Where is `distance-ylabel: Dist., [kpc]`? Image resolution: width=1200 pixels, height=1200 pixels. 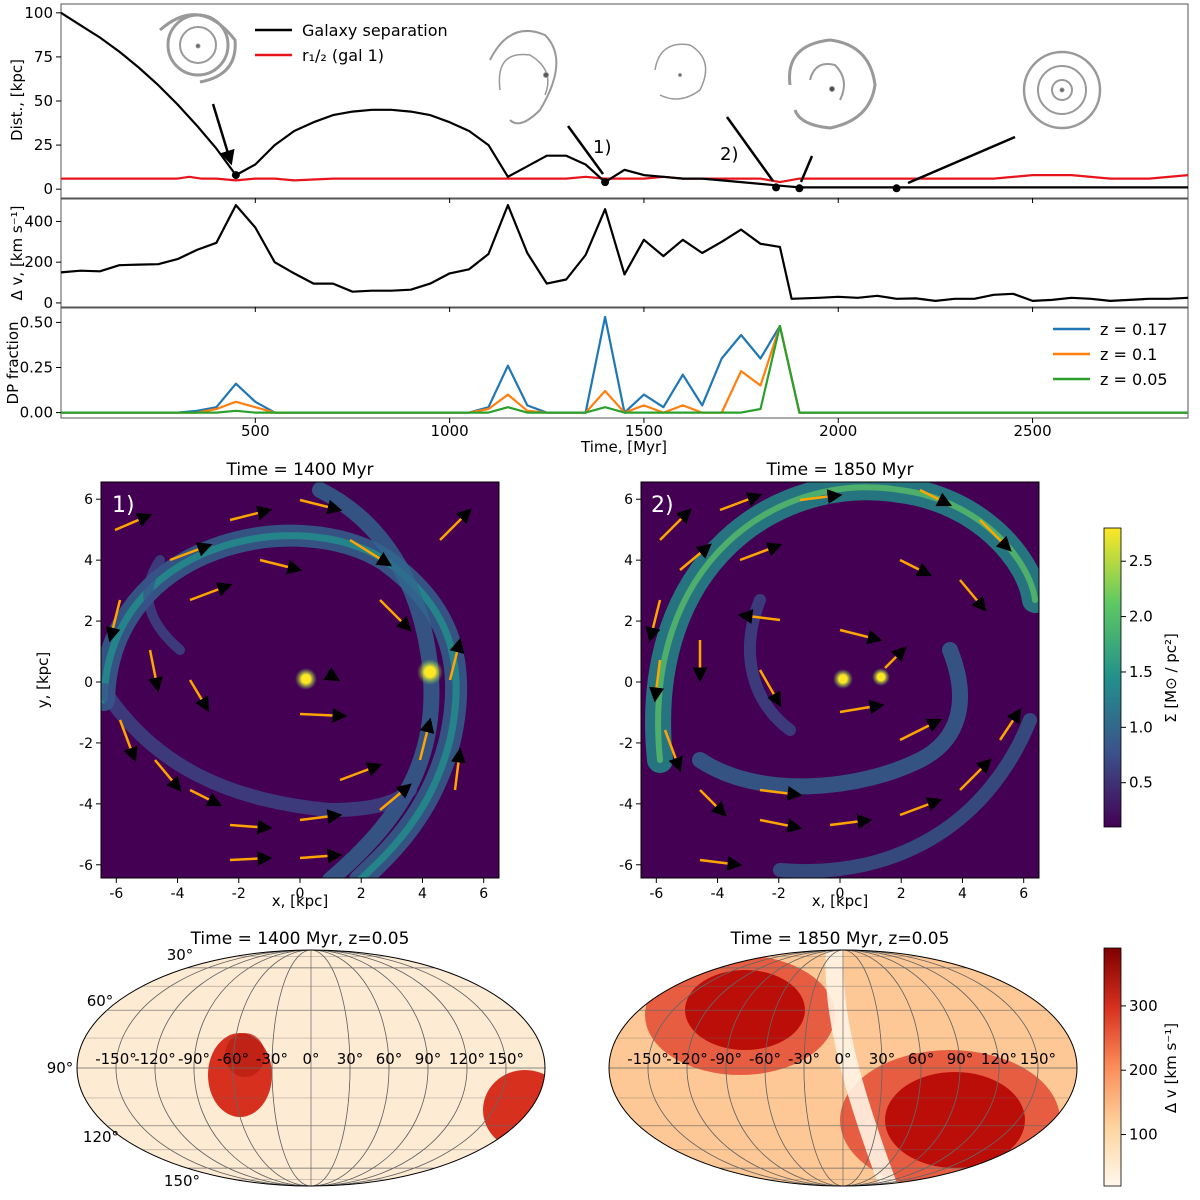 distance-ylabel: Dist., [kpc] is located at coordinates (17, 100).